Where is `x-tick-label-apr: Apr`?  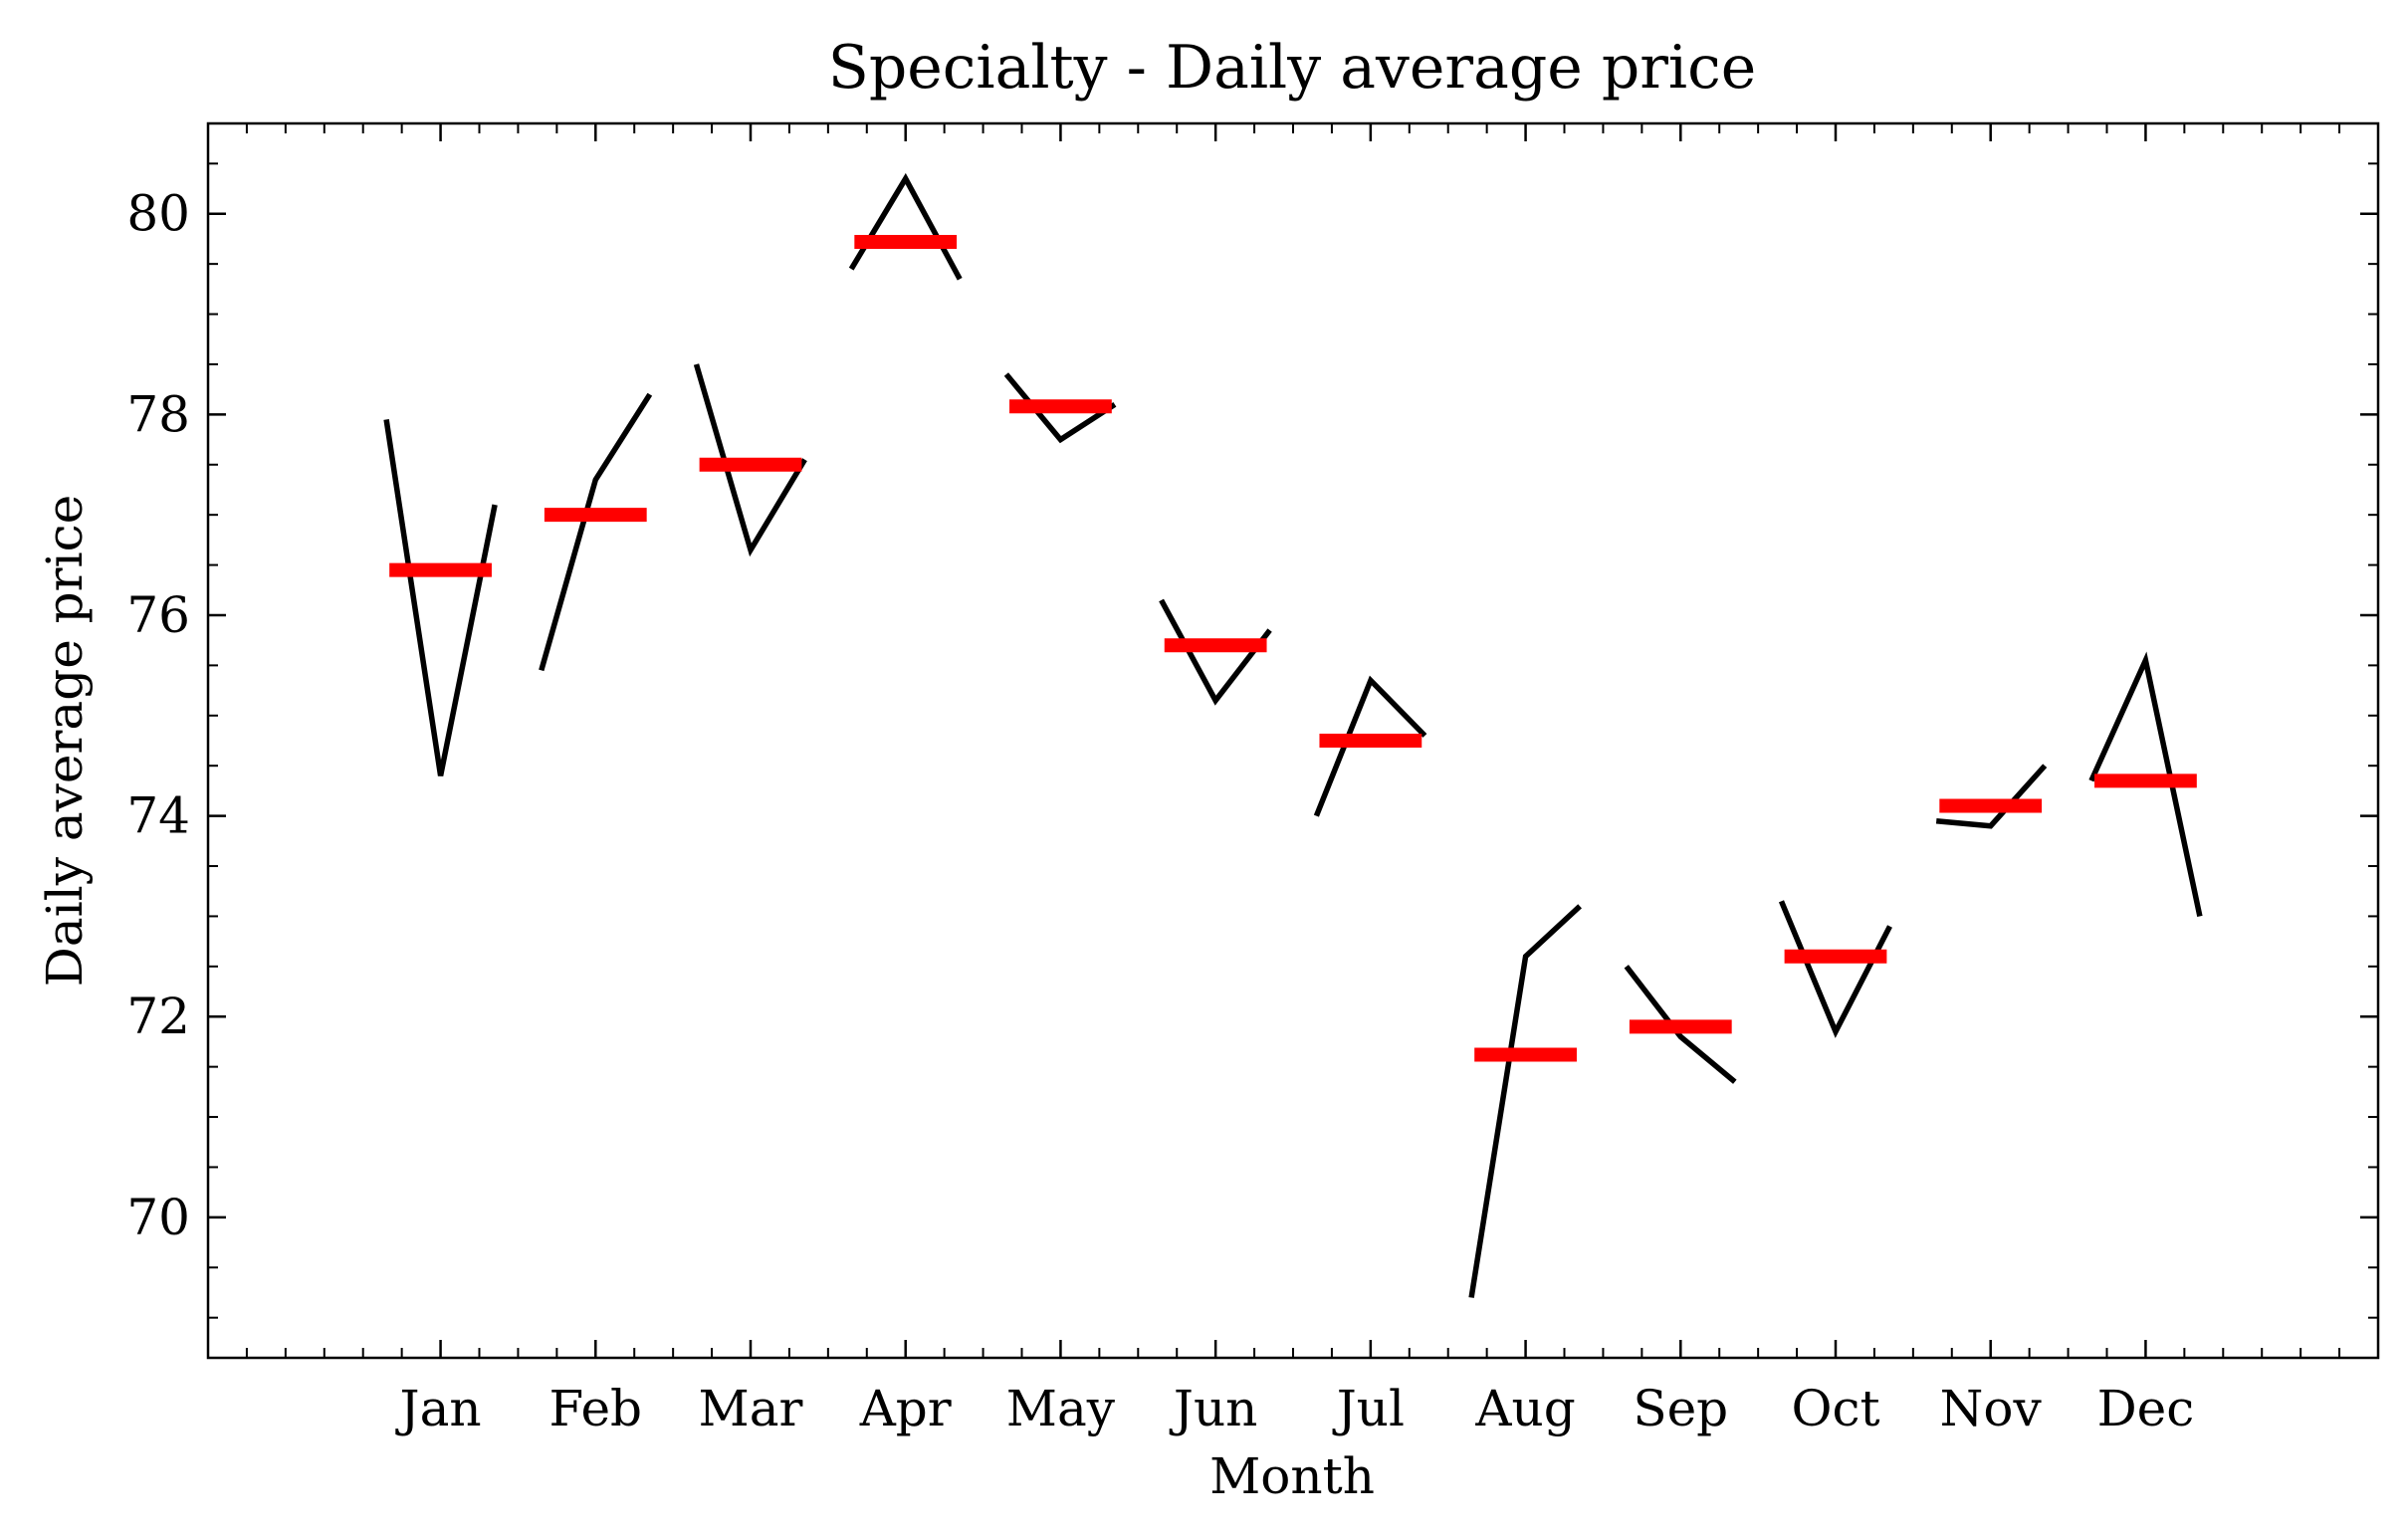
x-tick-label-apr: Apr is located at coordinates (906, 1409).